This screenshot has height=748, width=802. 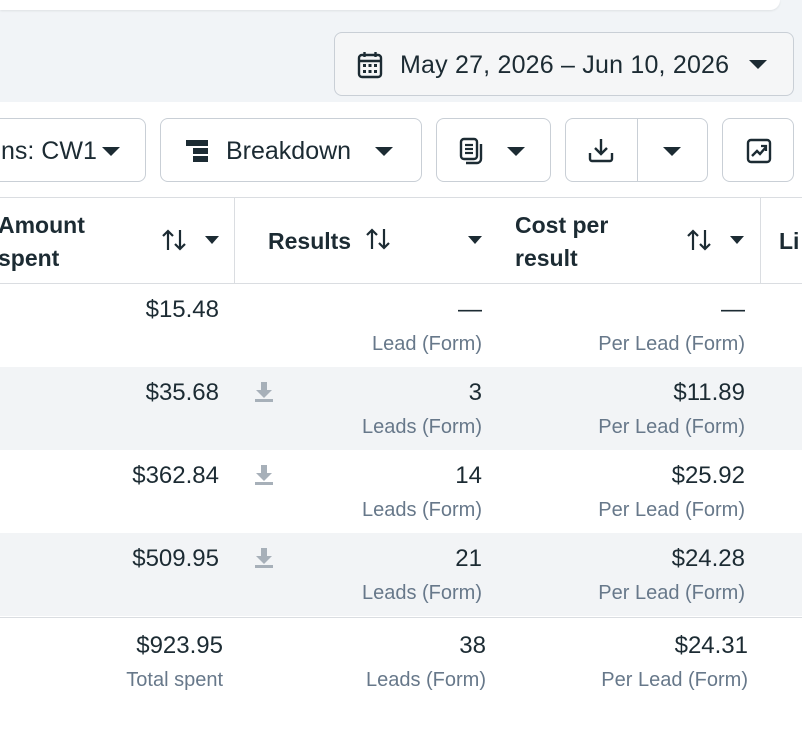 I want to click on campaign-filter-dropdown: ns: CW1, so click(x=73, y=150).